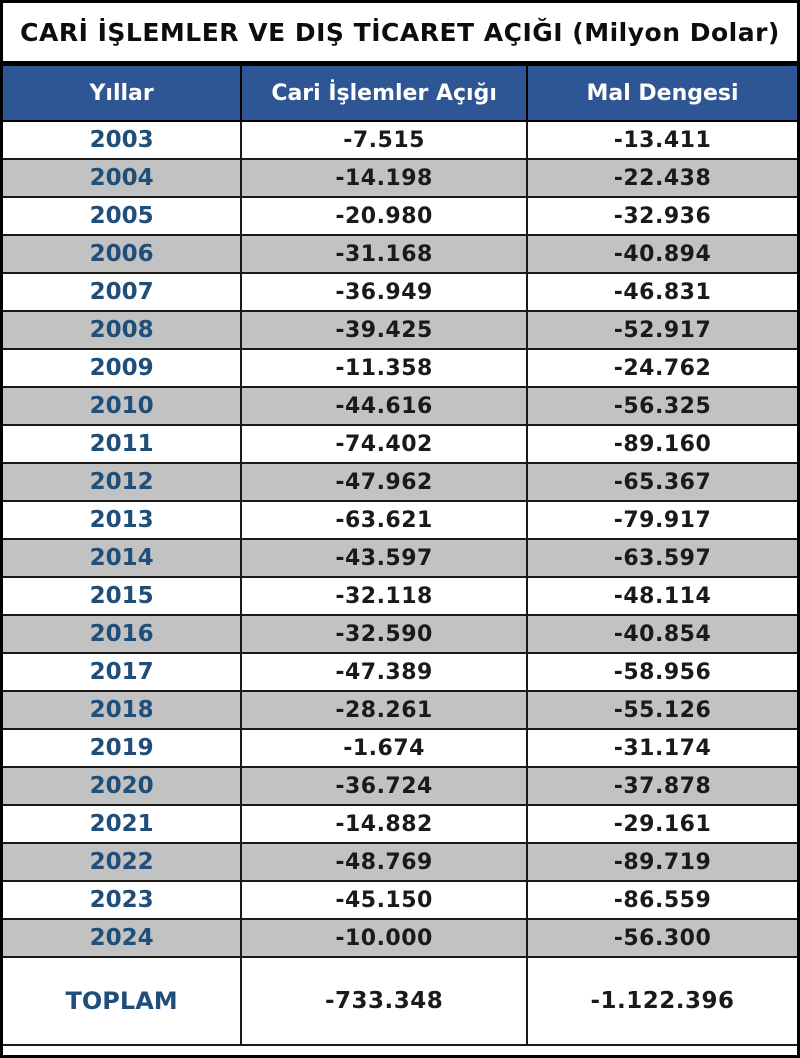 The height and width of the screenshot is (1058, 800). Describe the element at coordinates (661, 710) in the screenshot. I see `goods-balance-cell: -55.126` at that location.